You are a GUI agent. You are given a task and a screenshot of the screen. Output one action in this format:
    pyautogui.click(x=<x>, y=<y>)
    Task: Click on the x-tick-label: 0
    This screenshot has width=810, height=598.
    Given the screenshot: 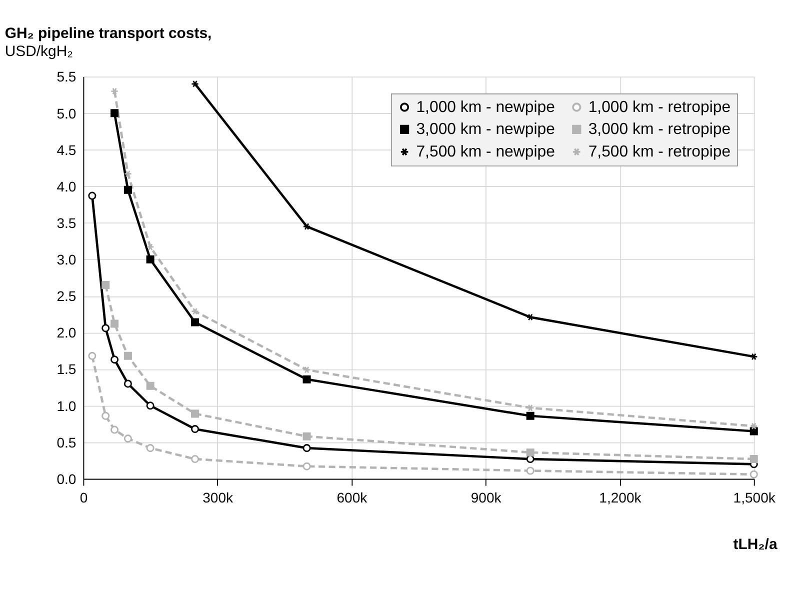 What is the action you would take?
    pyautogui.click(x=84, y=498)
    